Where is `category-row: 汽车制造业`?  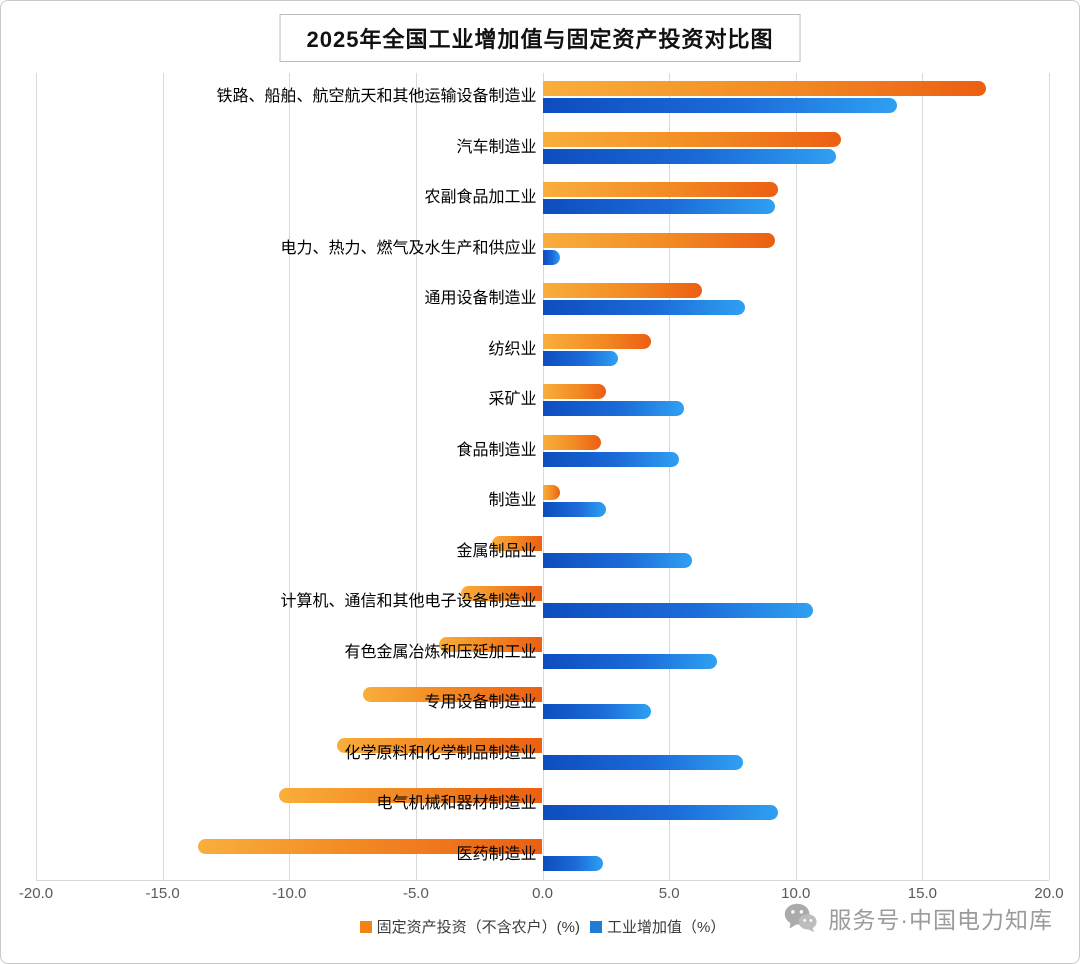 category-row: 汽车制造业 is located at coordinates (542, 149).